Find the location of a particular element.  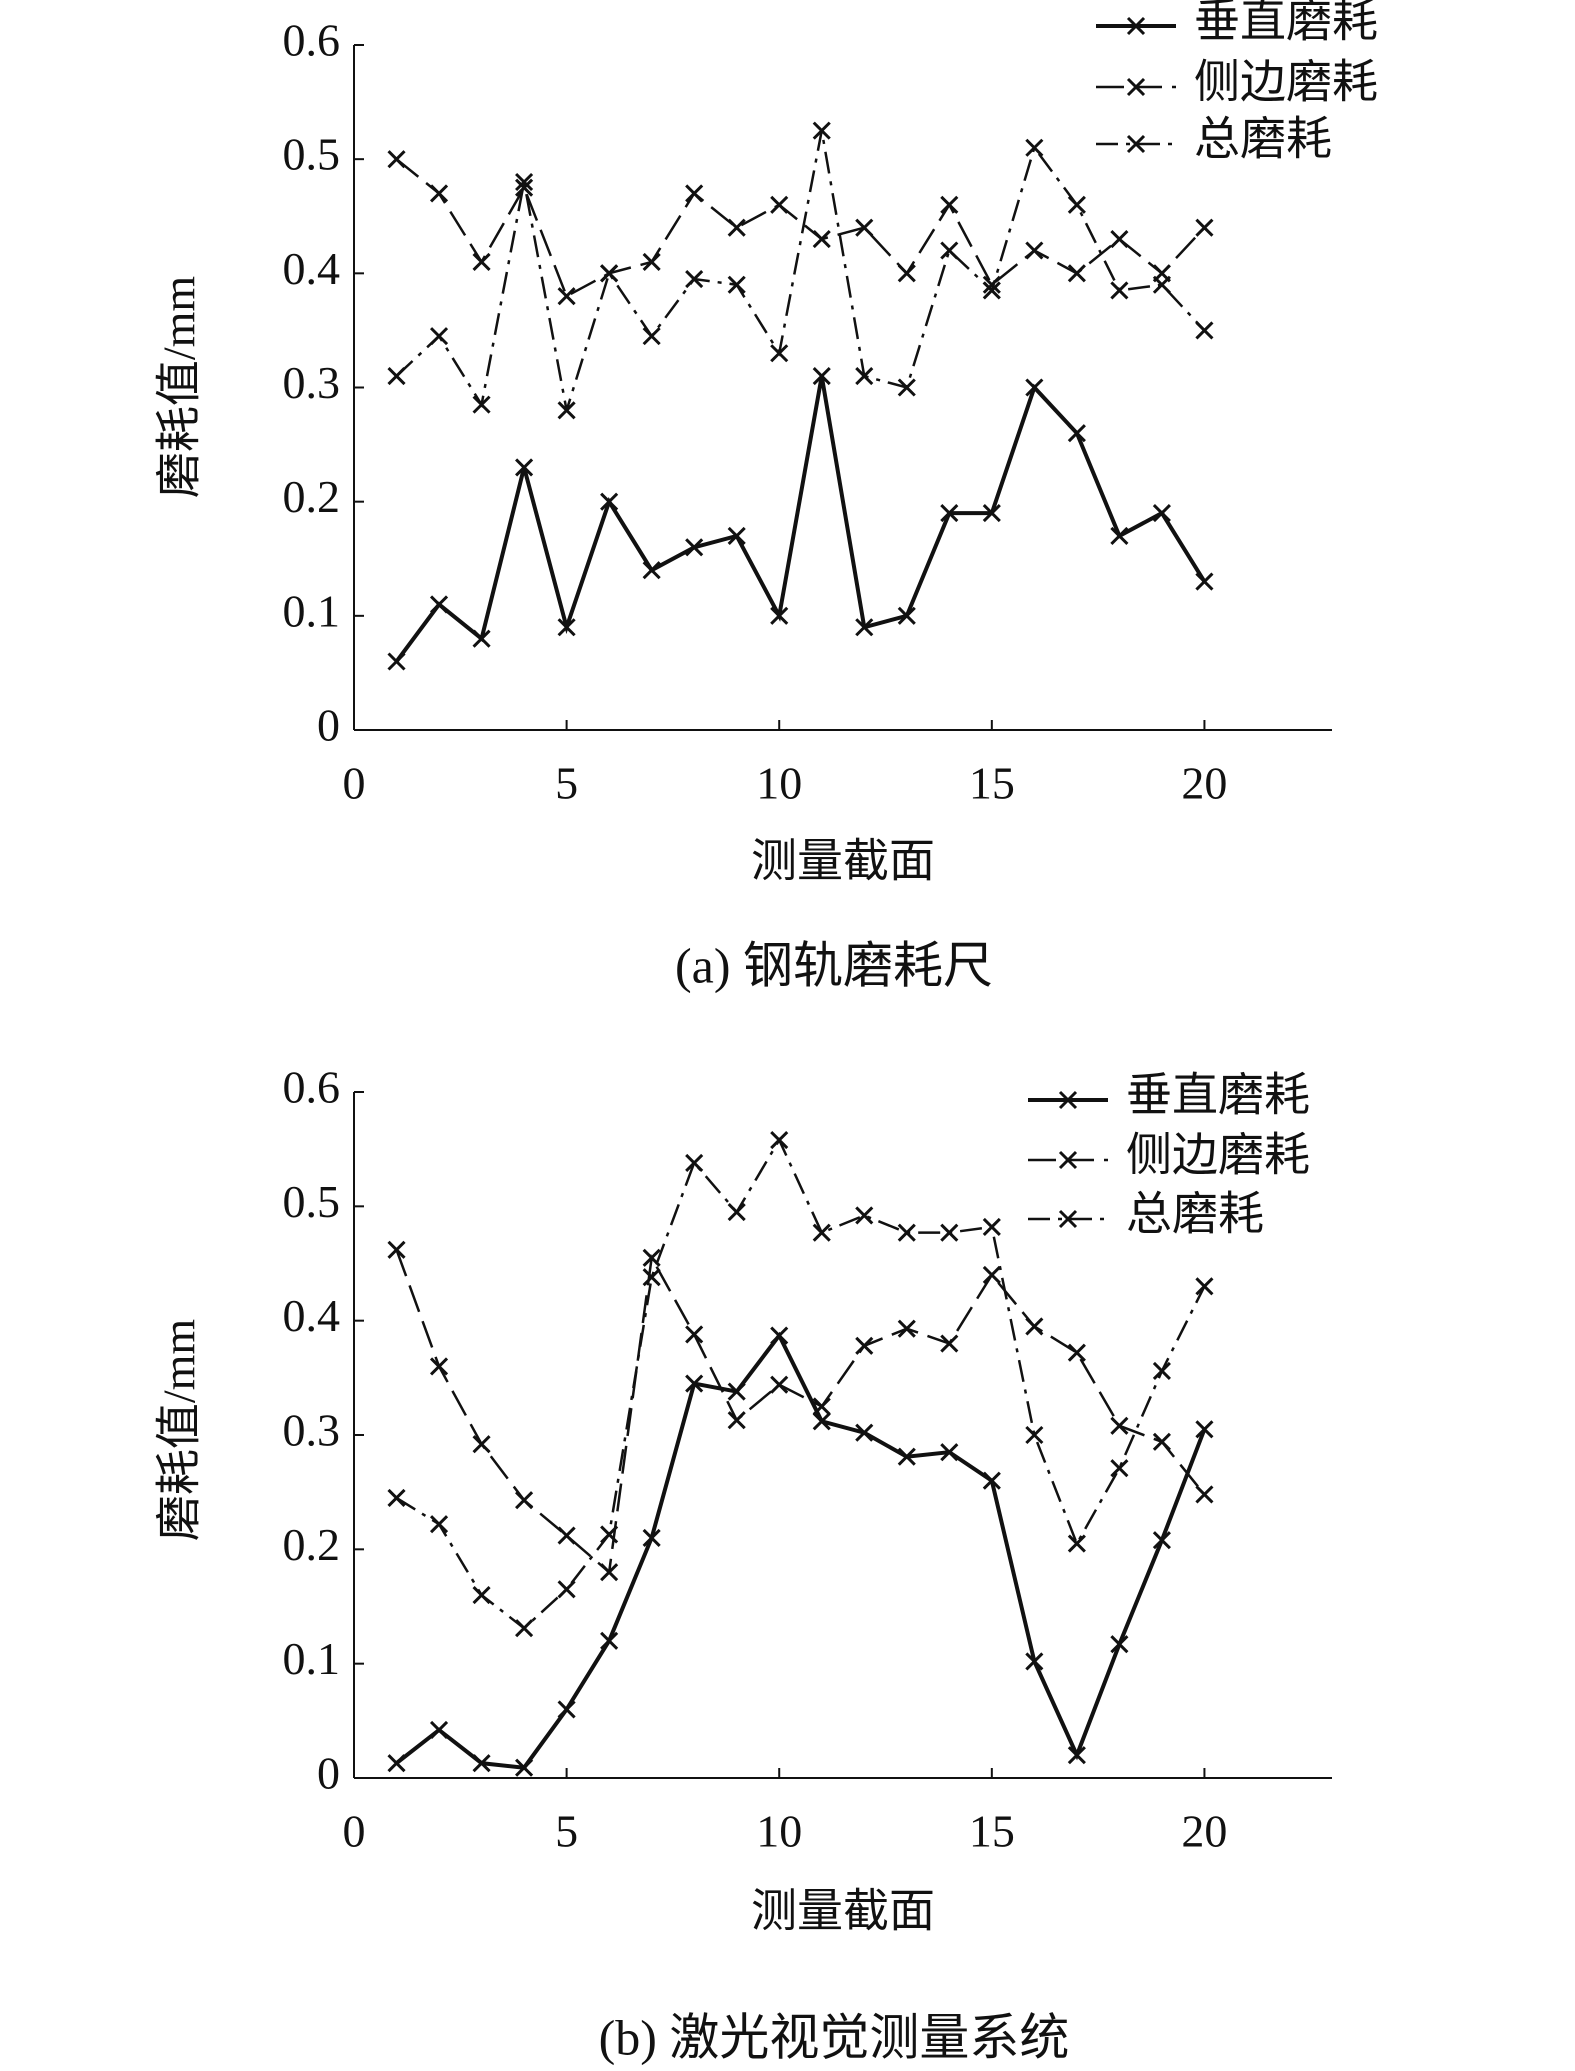

y-tick-label: 0 is located at coordinates (328, 1773).